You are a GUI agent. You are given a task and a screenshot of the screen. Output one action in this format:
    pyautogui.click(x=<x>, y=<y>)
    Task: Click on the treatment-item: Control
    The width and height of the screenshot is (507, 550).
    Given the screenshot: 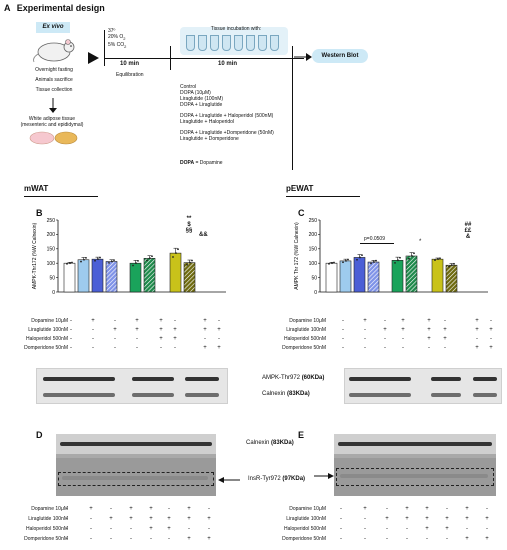 What is the action you would take?
    pyautogui.click(x=188, y=87)
    